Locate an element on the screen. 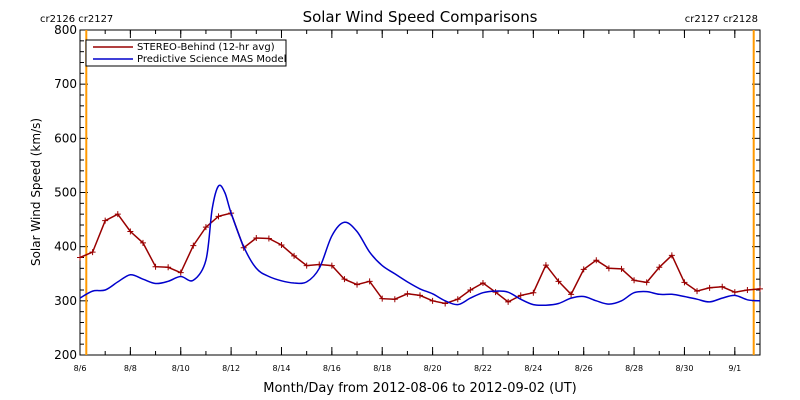 The image size is (800, 400). y-tick-label: 200 is located at coordinates (65, 355).